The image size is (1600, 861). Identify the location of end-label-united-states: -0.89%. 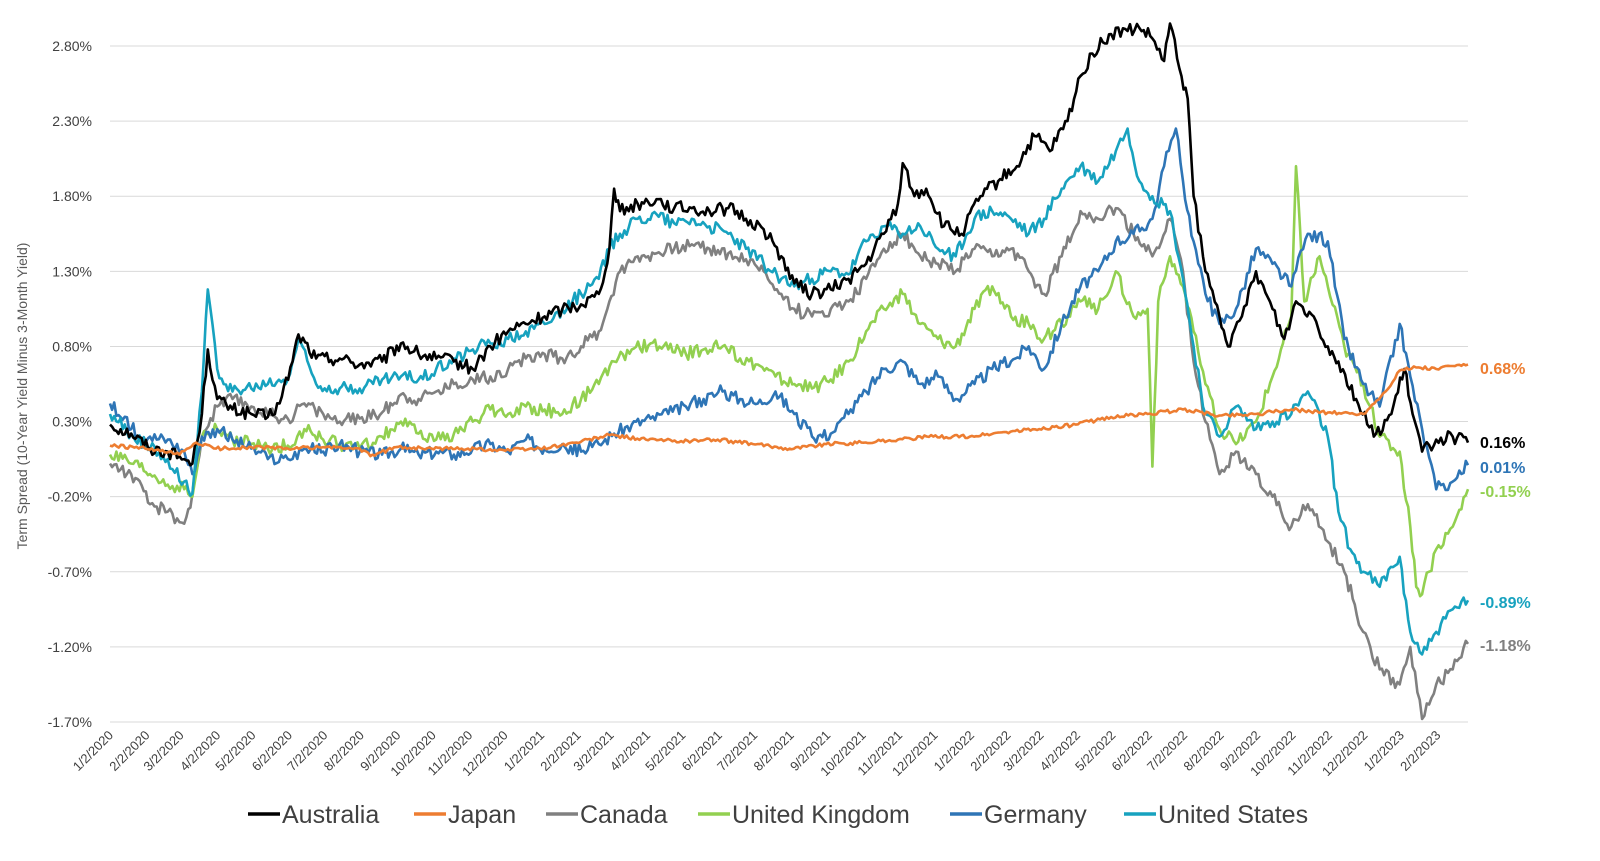
(1505, 603).